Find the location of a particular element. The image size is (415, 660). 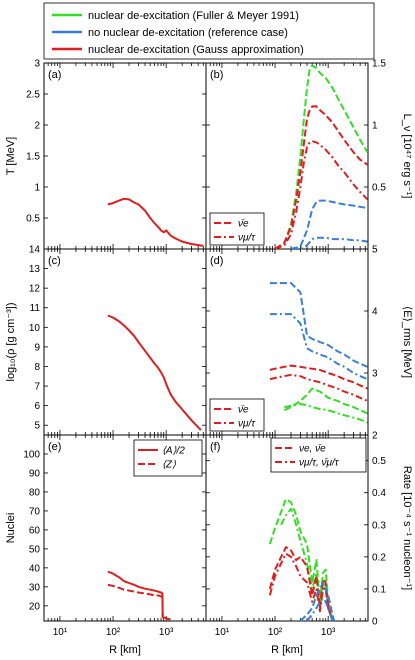

panel-f-ytick-label: 0.2 is located at coordinates (379, 557).